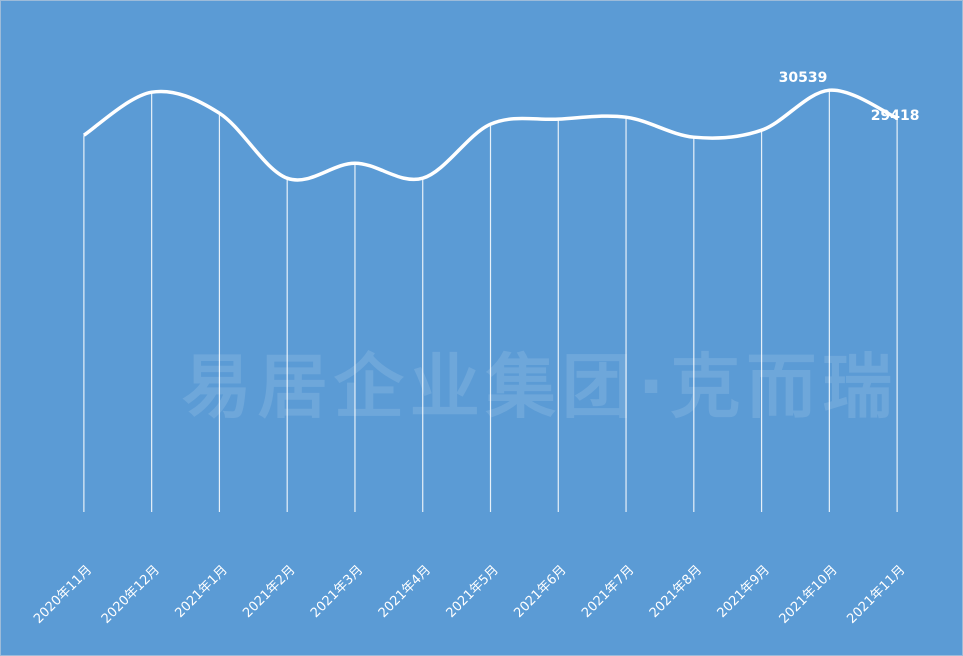 The width and height of the screenshot is (963, 656). Describe the element at coordinates (490, 135) in the screenshot. I see `line` at that location.